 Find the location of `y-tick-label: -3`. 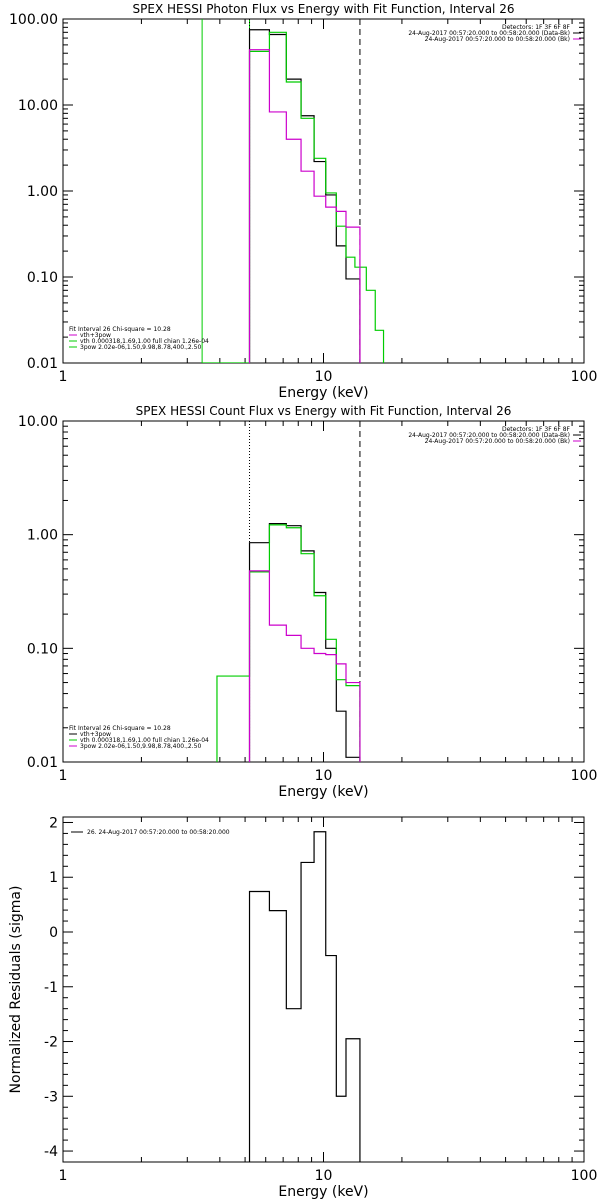

y-tick-label: -3 is located at coordinates (51, 1097).